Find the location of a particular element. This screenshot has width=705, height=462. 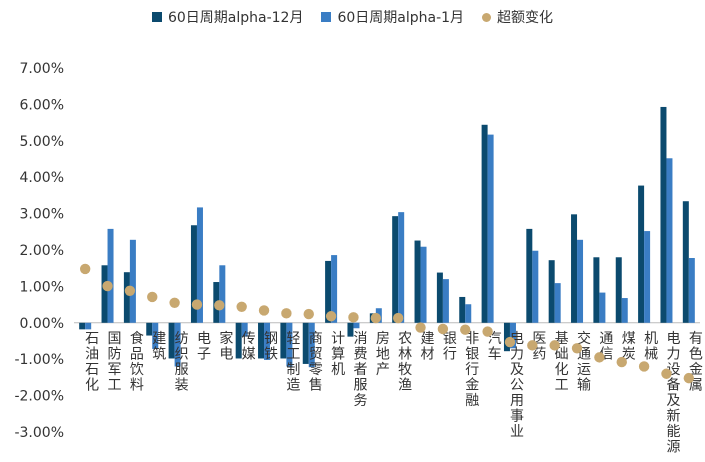

x-tick-label: 建筑 is located at coordinates (159, 347).